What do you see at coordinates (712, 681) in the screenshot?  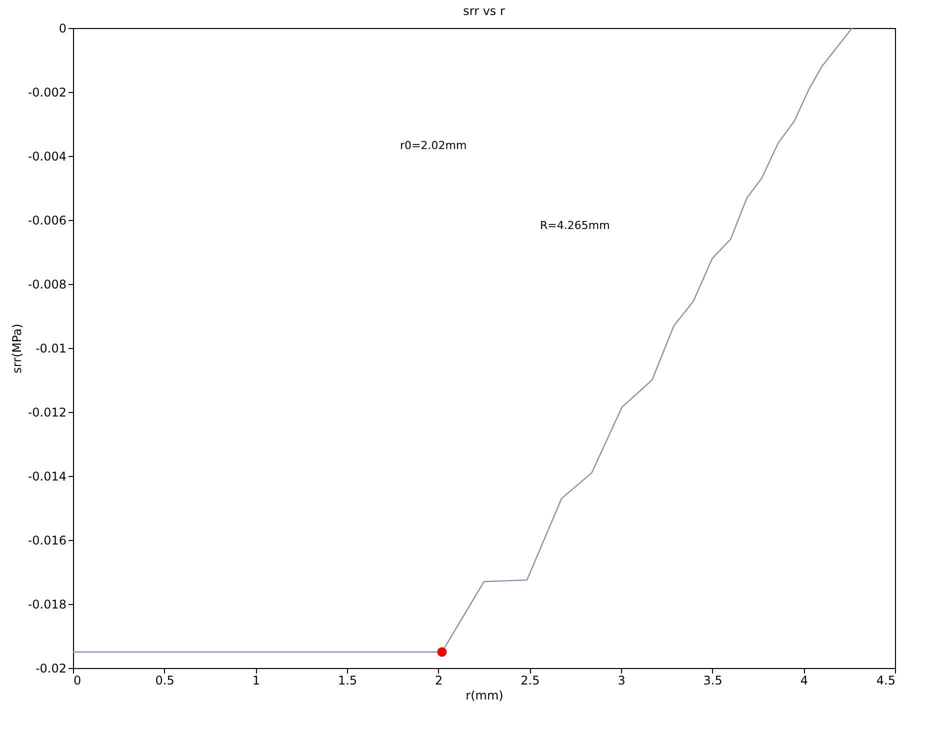 I see `x-tick-label: 3.5` at bounding box center [712, 681].